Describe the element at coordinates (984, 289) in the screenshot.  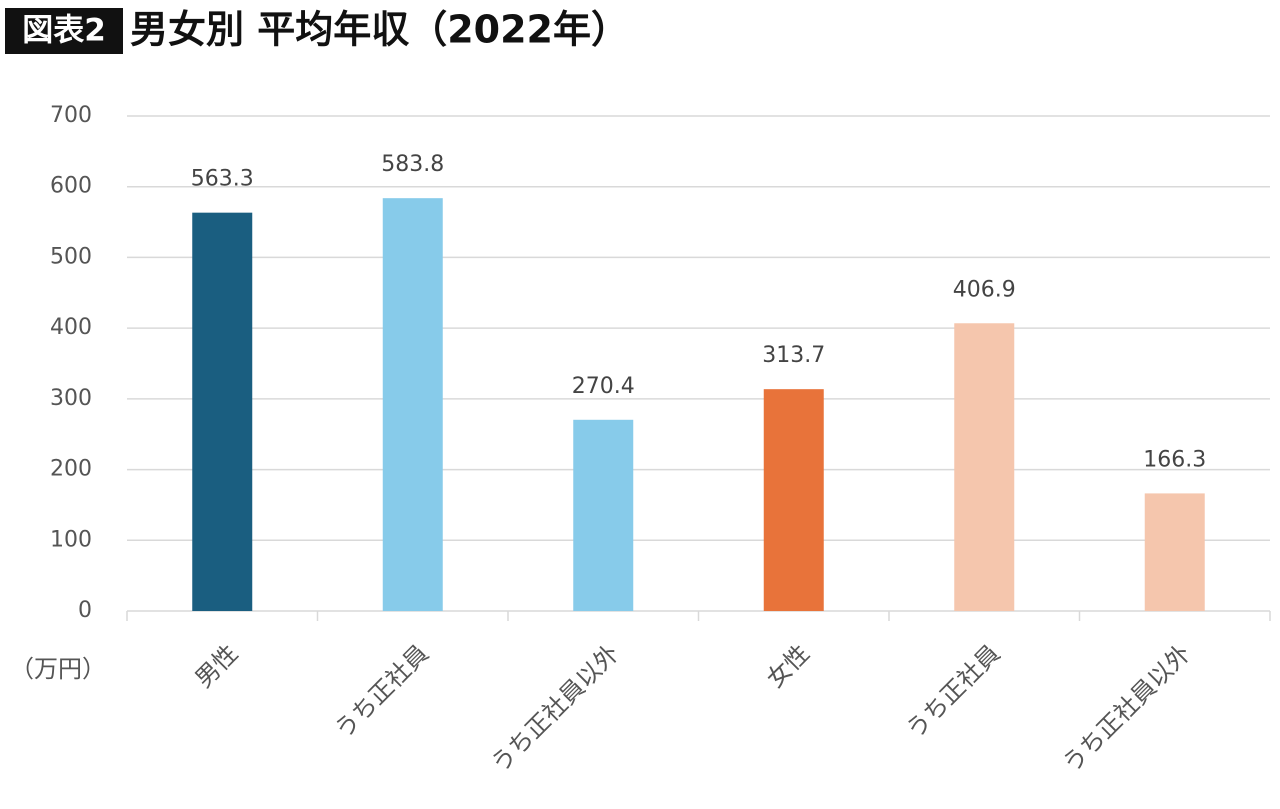
I see `value-label: 406.9` at that location.